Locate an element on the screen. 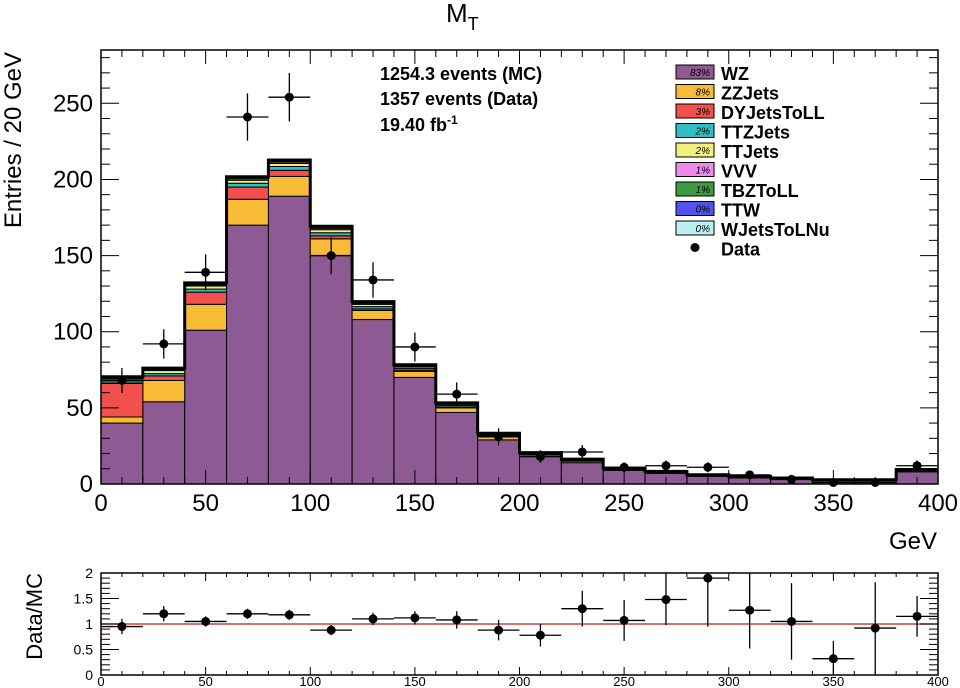 This screenshot has height=688, width=960. legend-swatch-wz is located at coordinates (695, 72).